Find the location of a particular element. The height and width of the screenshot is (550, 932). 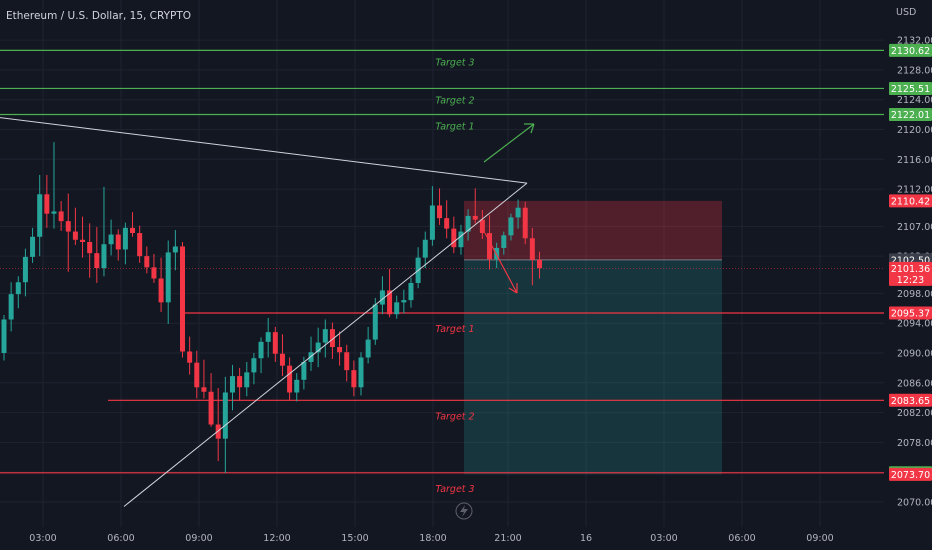

x-tick-label: 15:00 is located at coordinates (354, 538).